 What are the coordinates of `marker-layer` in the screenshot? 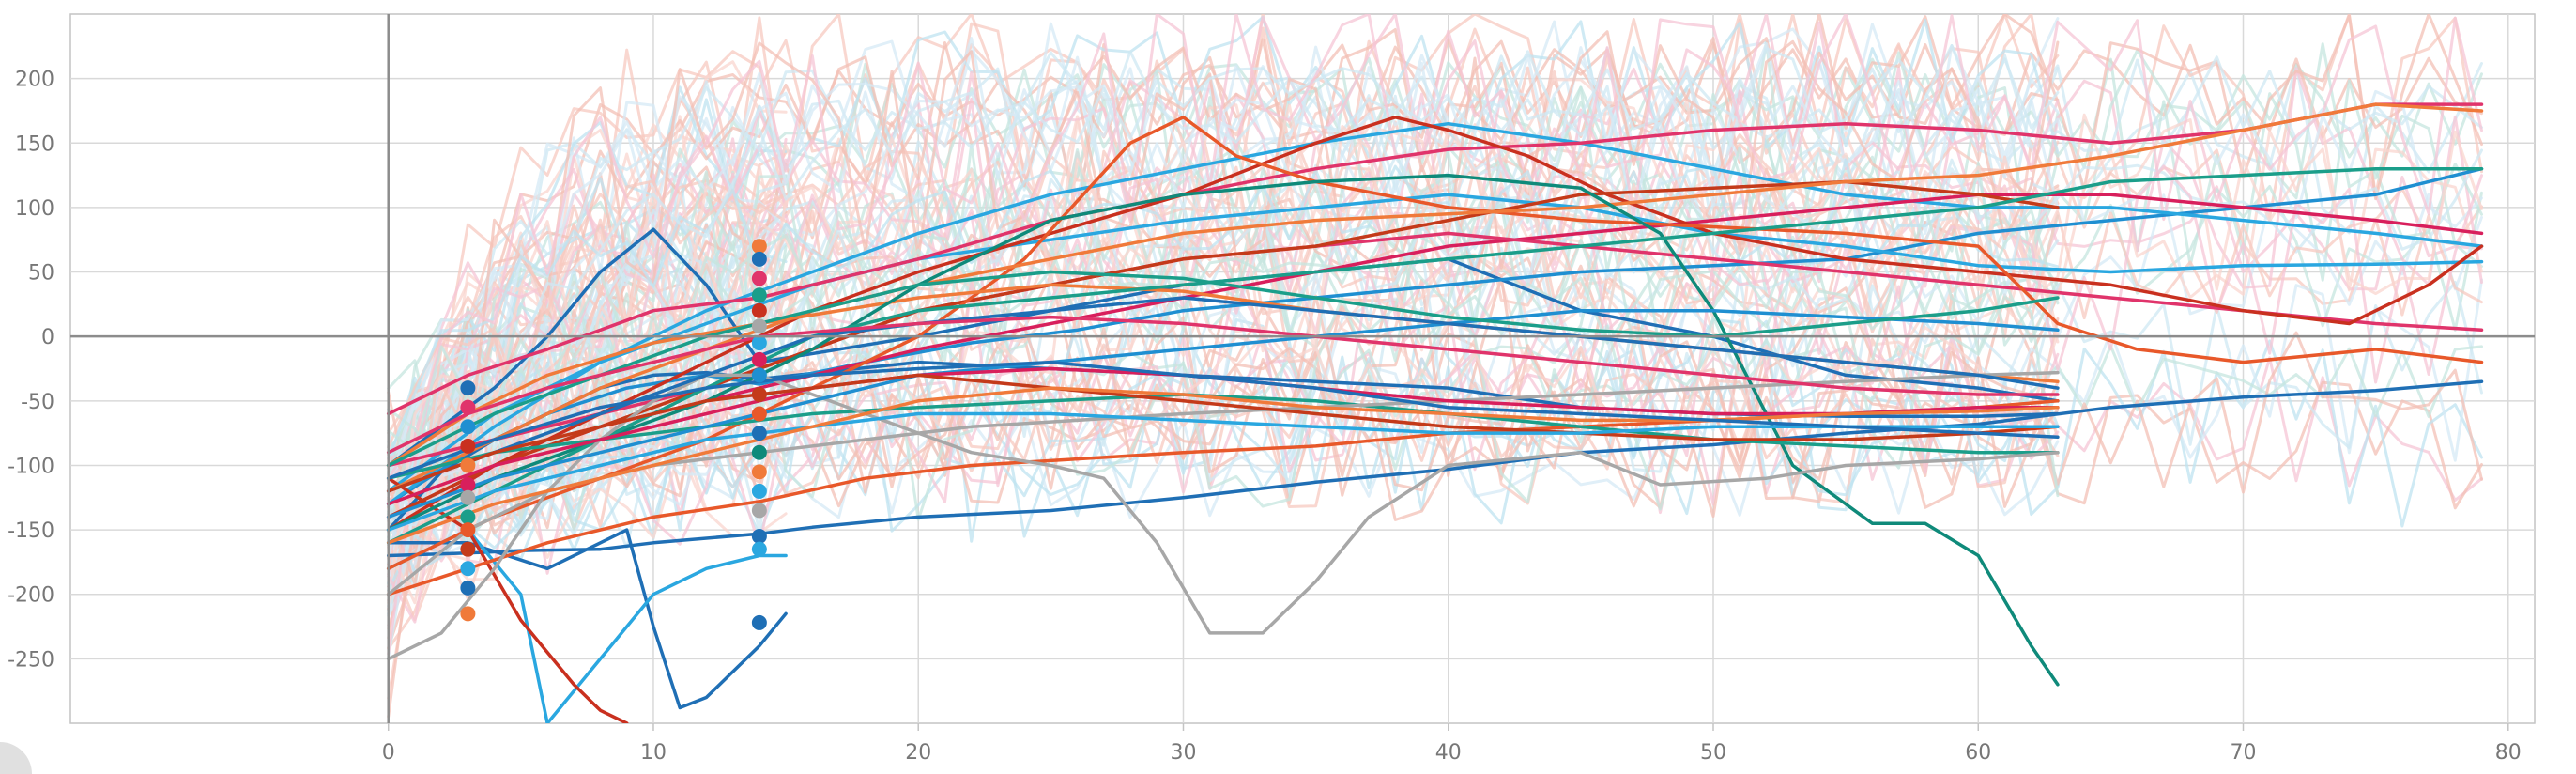 It's located at (613, 434).